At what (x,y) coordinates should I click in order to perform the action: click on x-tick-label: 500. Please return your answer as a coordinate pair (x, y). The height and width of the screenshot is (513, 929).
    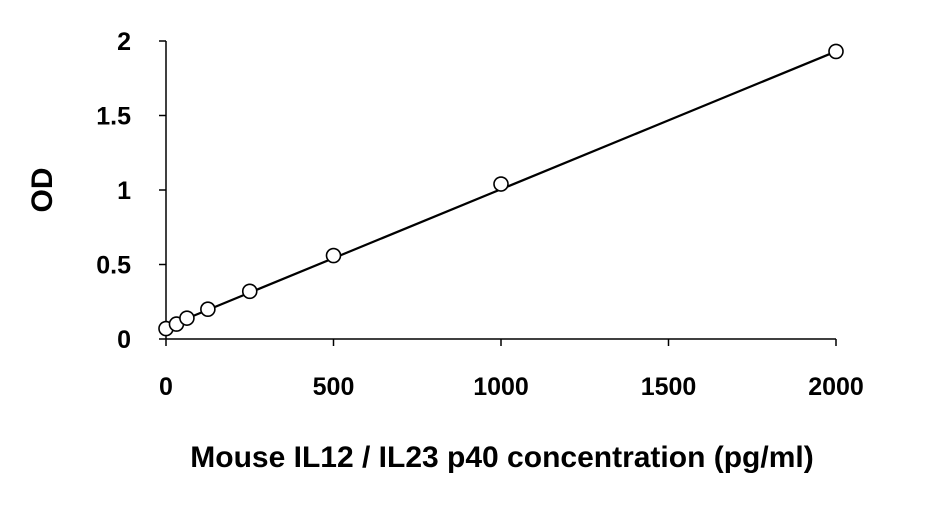
    Looking at the image, I should click on (334, 387).